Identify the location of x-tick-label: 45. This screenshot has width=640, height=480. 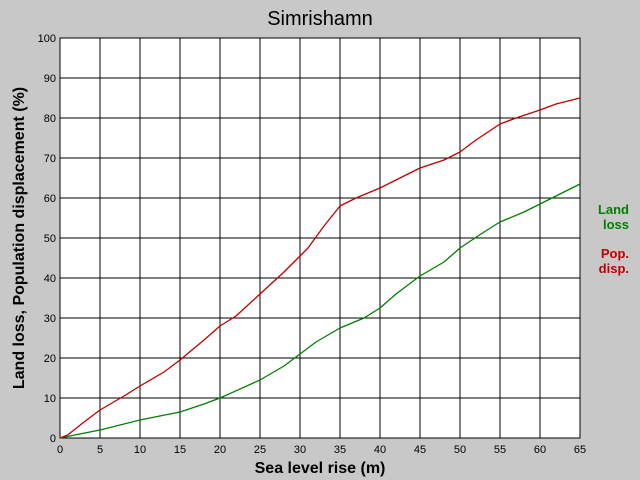
(420, 450).